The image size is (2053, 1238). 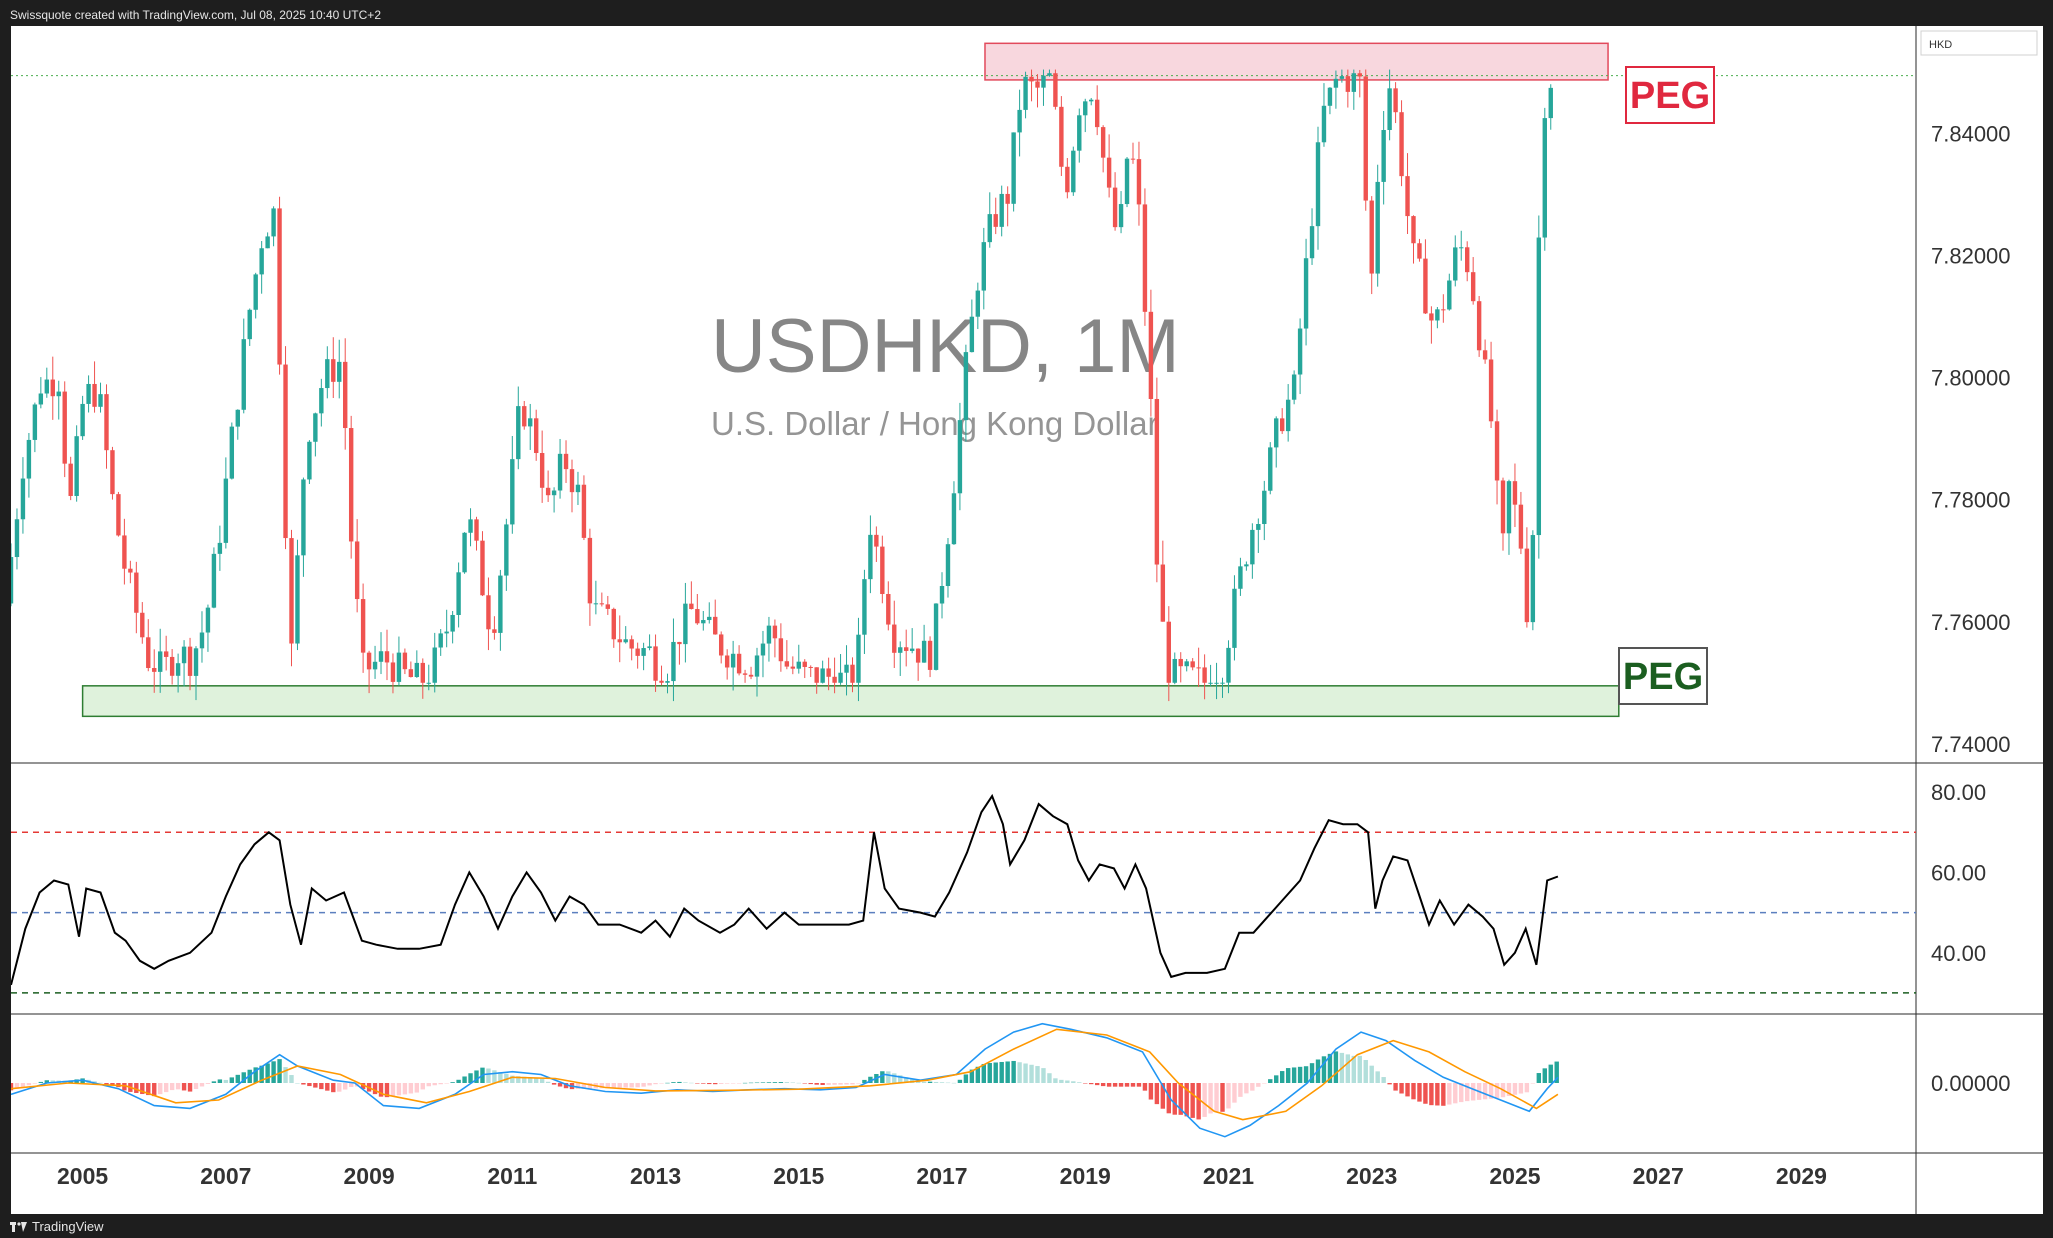 I want to click on peg-top-label-box, so click(x=1670, y=95).